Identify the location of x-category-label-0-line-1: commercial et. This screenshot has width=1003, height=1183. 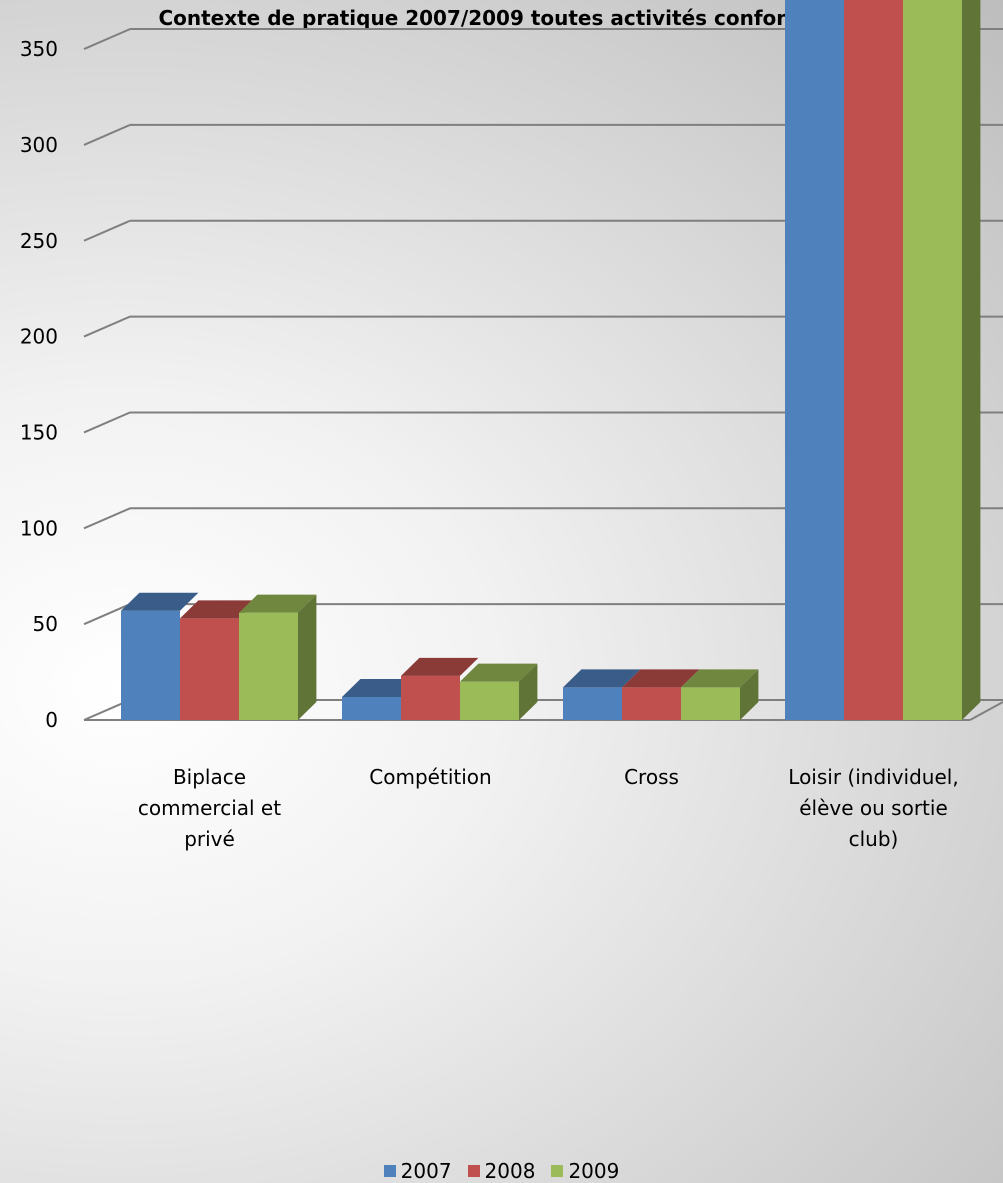
(209, 808).